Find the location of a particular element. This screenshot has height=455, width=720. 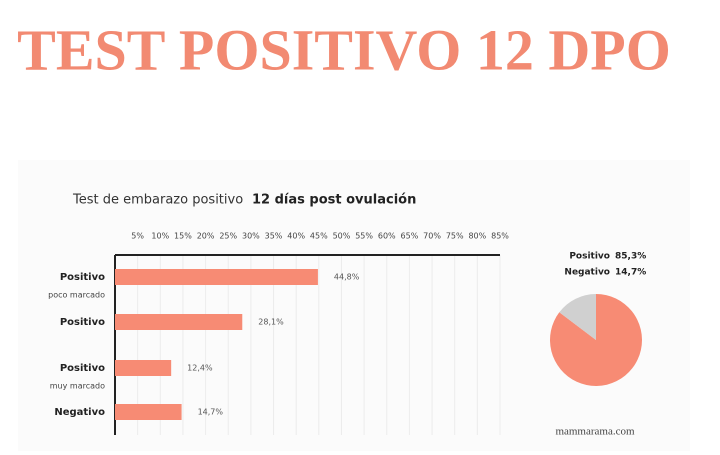

category-label: Negativo is located at coordinates (79, 412).